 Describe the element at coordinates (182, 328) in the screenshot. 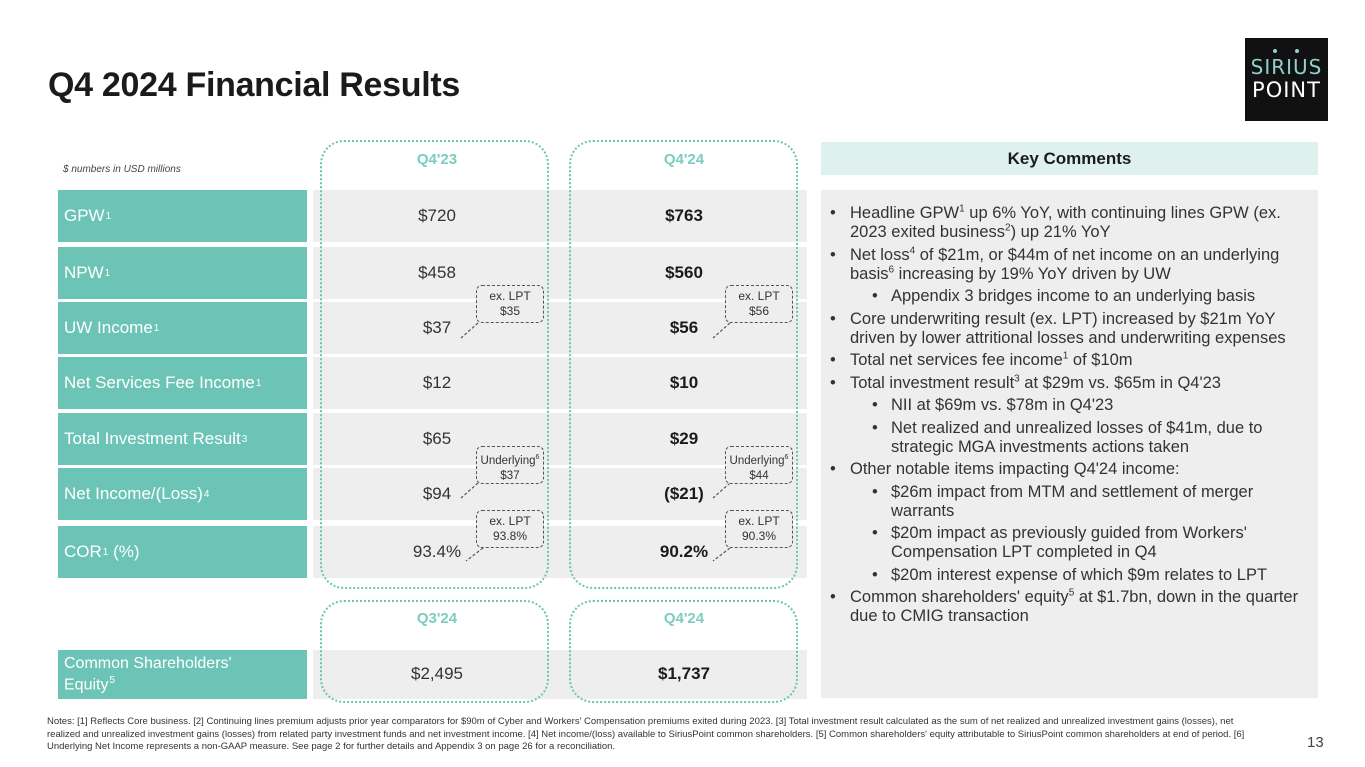

I see `row-label-uw-income: UW Income 1` at that location.